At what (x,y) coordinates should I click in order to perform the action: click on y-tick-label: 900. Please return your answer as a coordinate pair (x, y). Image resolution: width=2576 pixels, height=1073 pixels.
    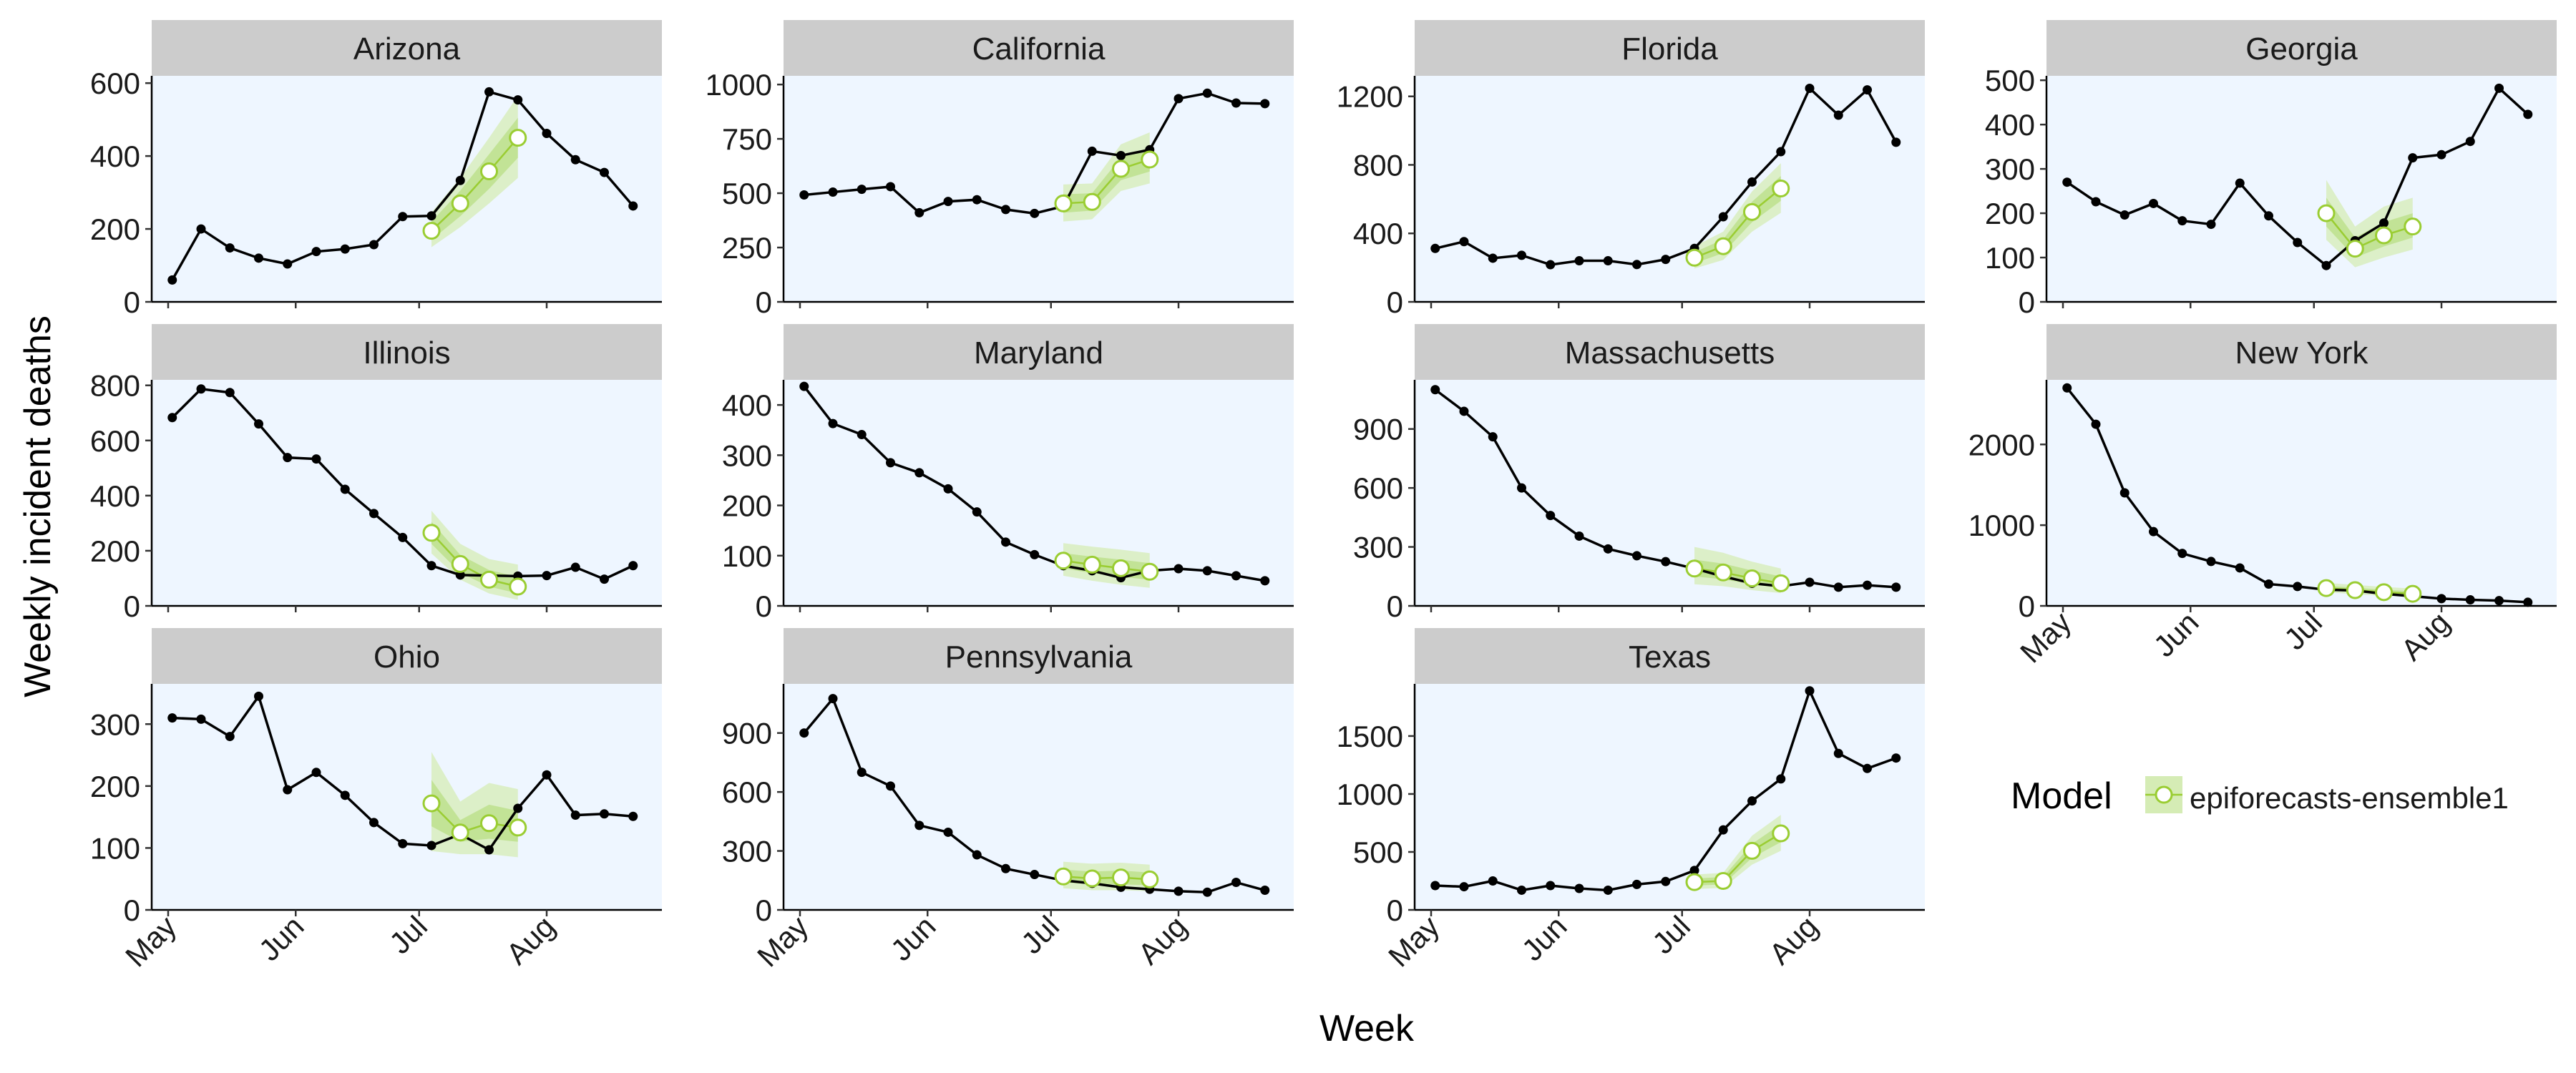
    Looking at the image, I should click on (747, 734).